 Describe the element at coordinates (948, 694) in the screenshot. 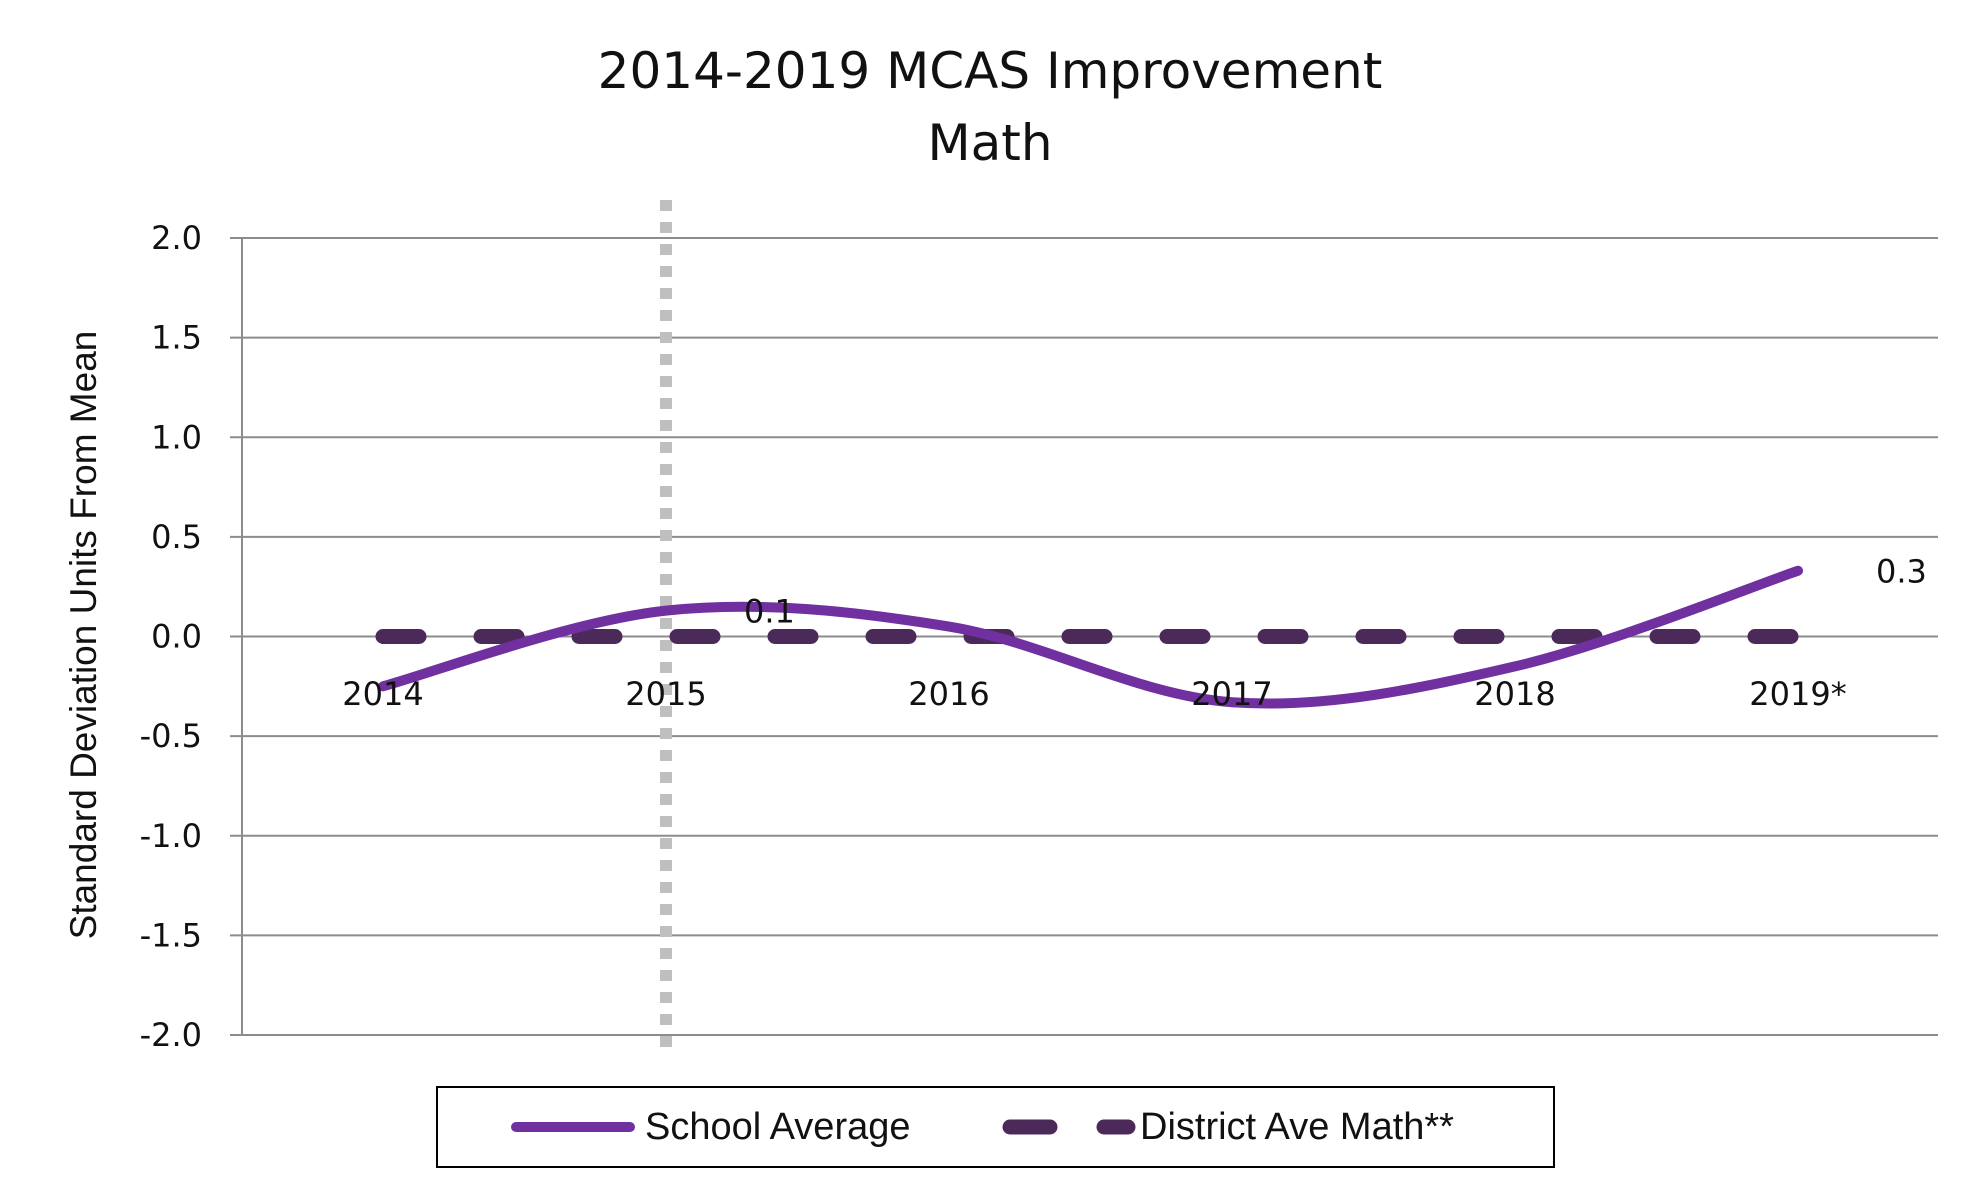

I see `x-tick-label: 2016` at that location.